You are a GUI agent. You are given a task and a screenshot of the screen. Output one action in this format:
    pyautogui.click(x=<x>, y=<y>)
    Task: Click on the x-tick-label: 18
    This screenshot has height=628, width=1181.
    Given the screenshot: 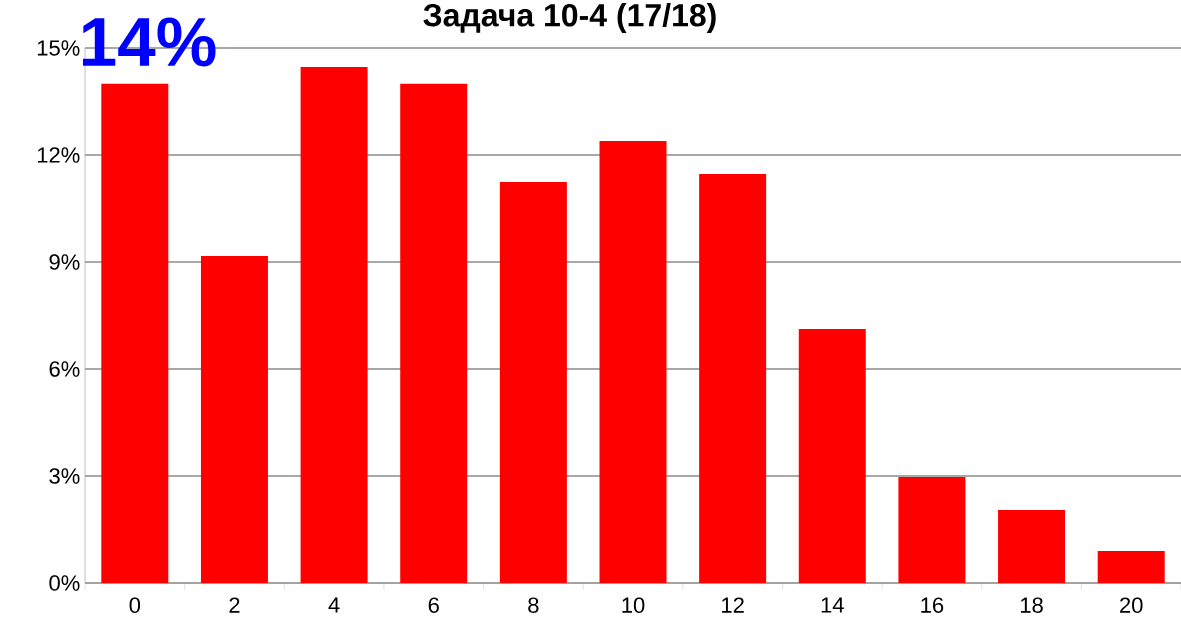 What is the action you would take?
    pyautogui.click(x=1032, y=605)
    